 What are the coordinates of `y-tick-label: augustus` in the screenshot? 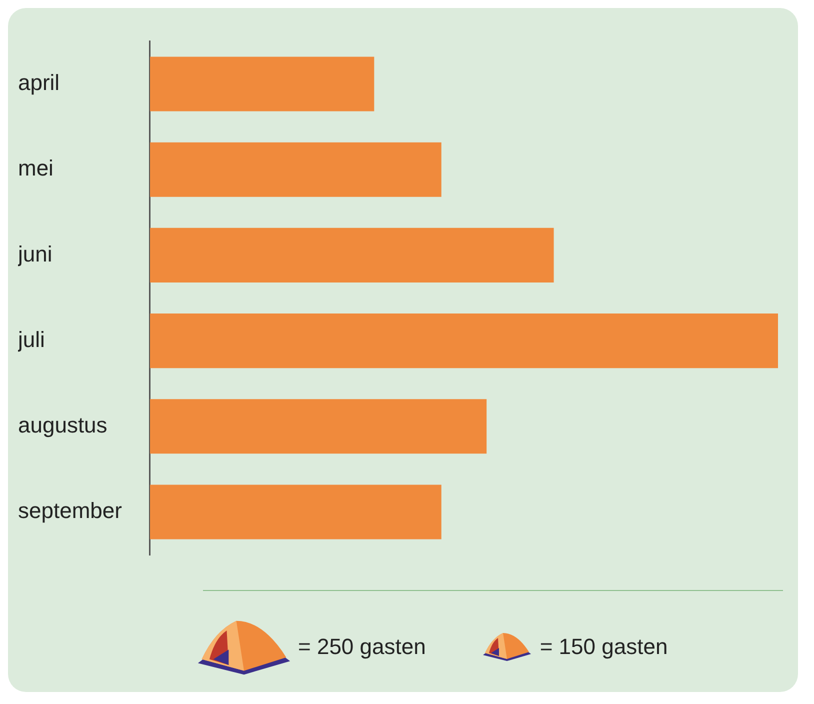 It's located at (63, 425).